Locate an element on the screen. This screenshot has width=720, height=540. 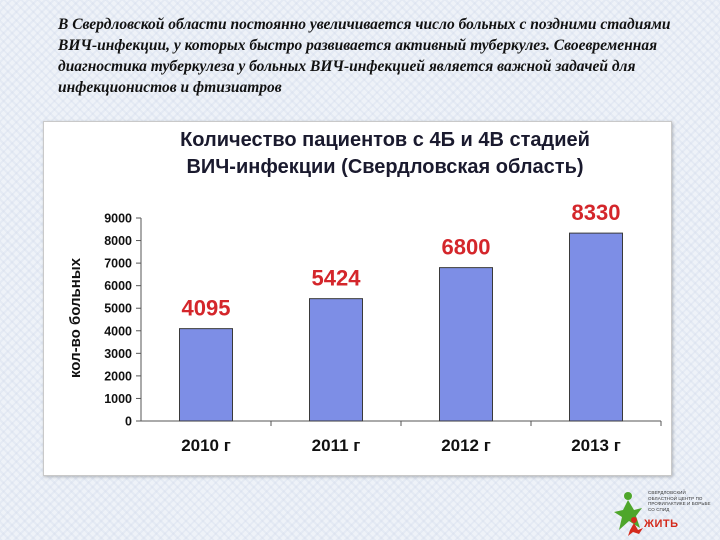
y-tick-label: 7000 is located at coordinates (118, 264).